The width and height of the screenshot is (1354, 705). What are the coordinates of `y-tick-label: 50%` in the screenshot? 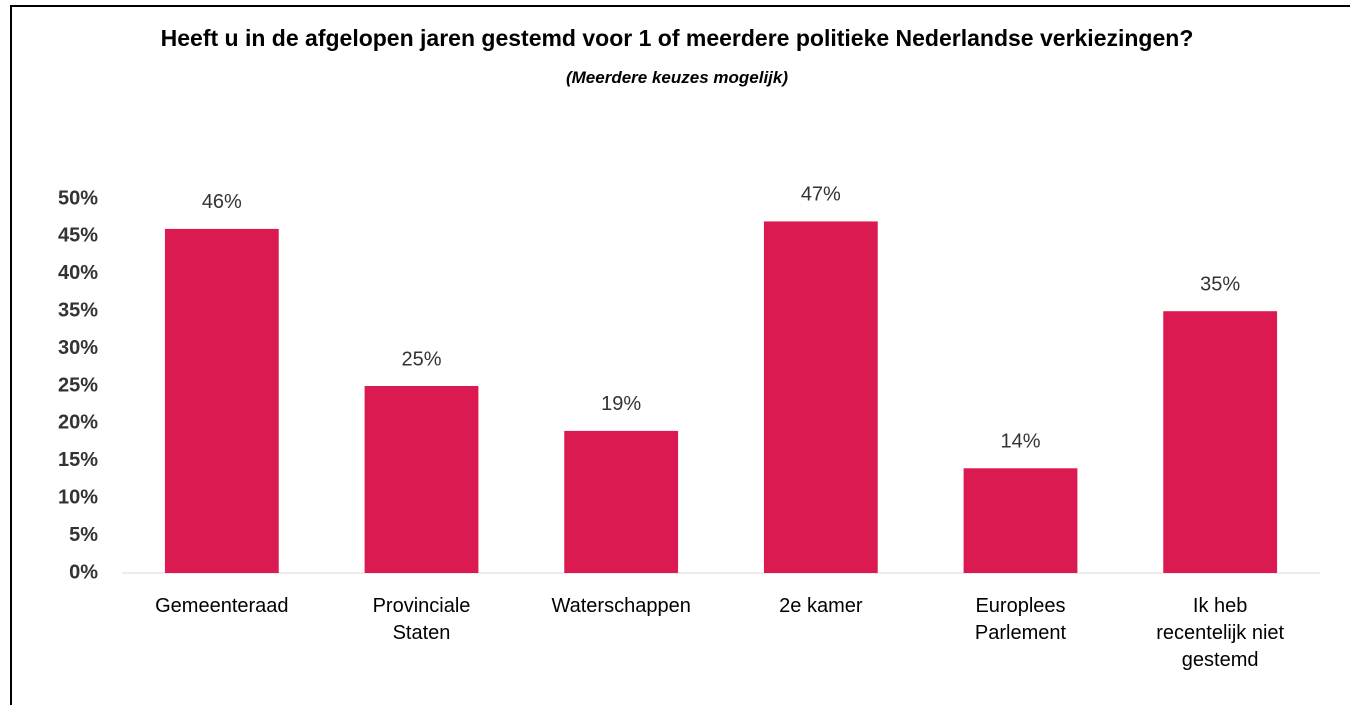 It's located at (78, 198).